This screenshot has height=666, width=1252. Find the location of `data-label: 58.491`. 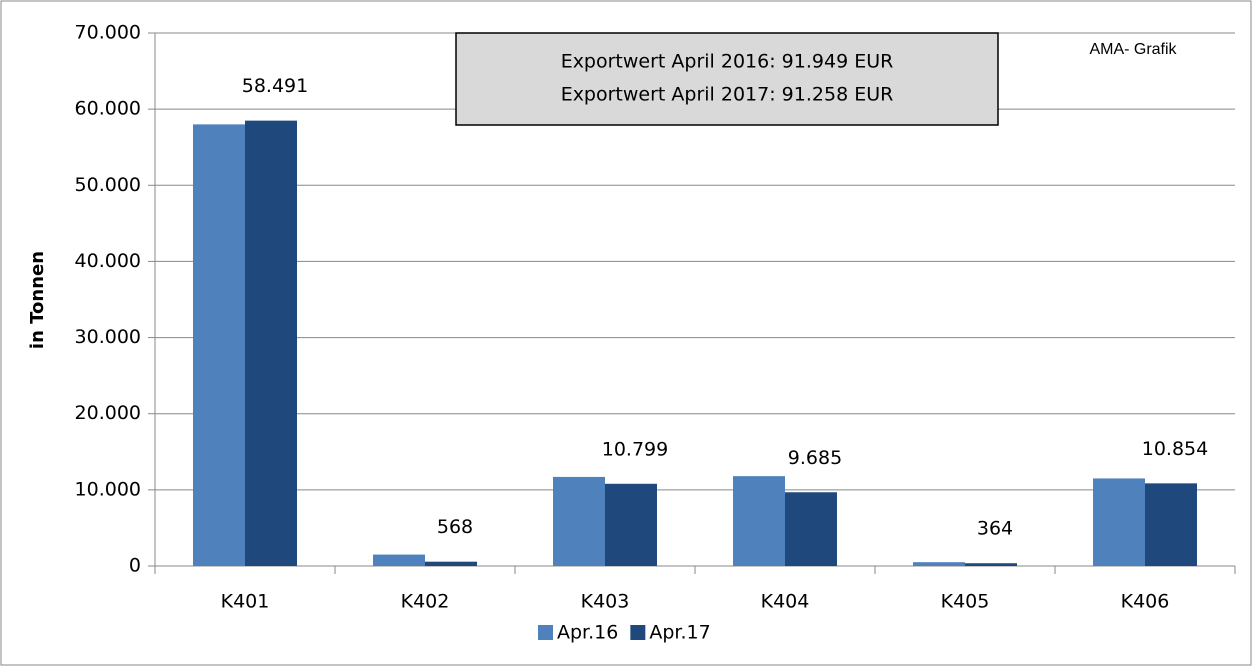

data-label: 58.491 is located at coordinates (275, 86).